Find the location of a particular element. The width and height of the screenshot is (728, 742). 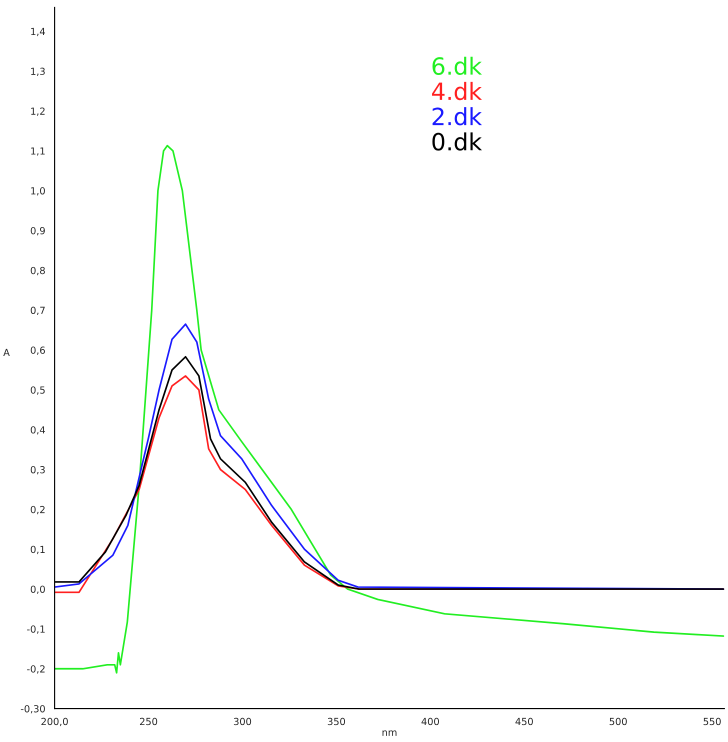

x-tick-label: 250 is located at coordinates (149, 722).